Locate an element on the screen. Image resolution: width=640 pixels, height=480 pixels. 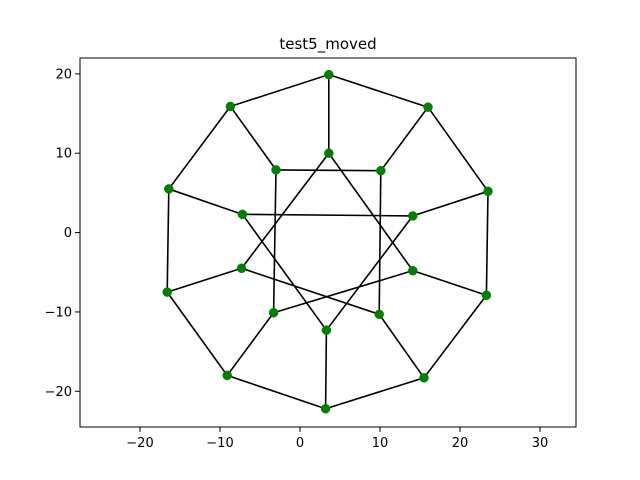
x-tick-label: 20 is located at coordinates (460, 443).